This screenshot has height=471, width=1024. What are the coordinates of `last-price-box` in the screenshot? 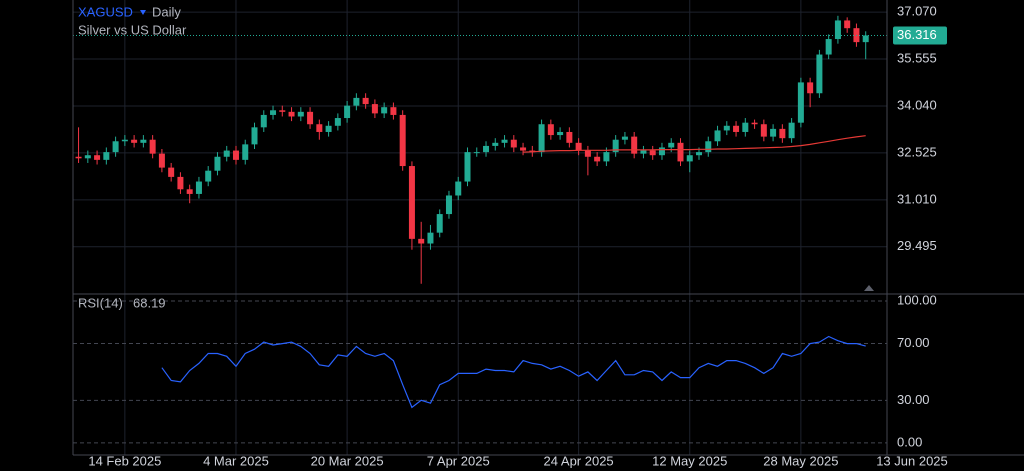 It's located at (920, 35).